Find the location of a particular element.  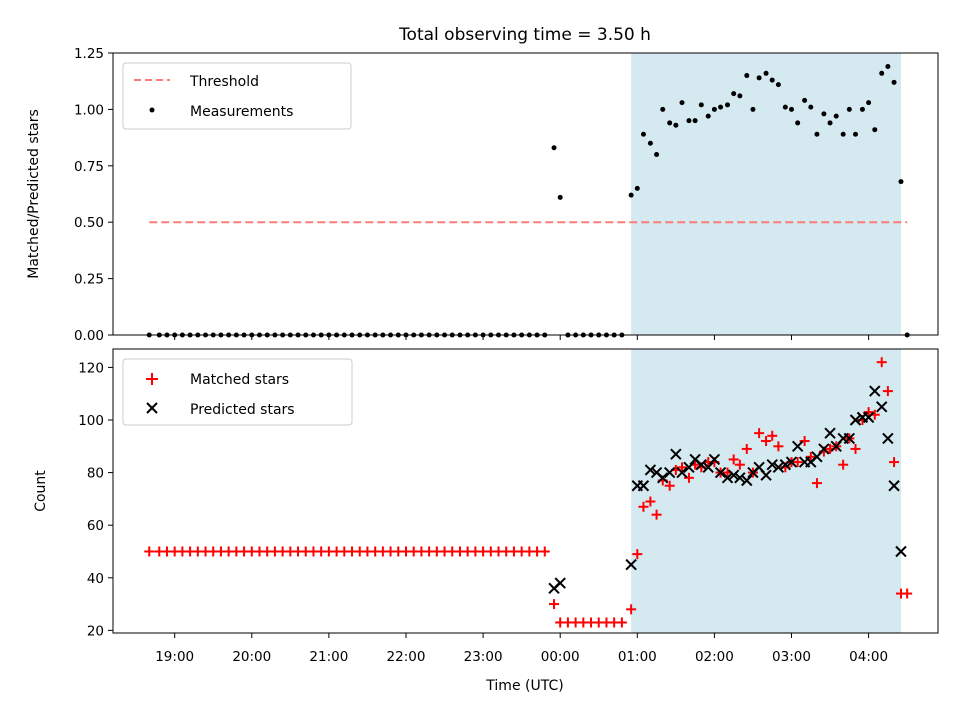

y-tick-label: 1.25 is located at coordinates (89, 54).